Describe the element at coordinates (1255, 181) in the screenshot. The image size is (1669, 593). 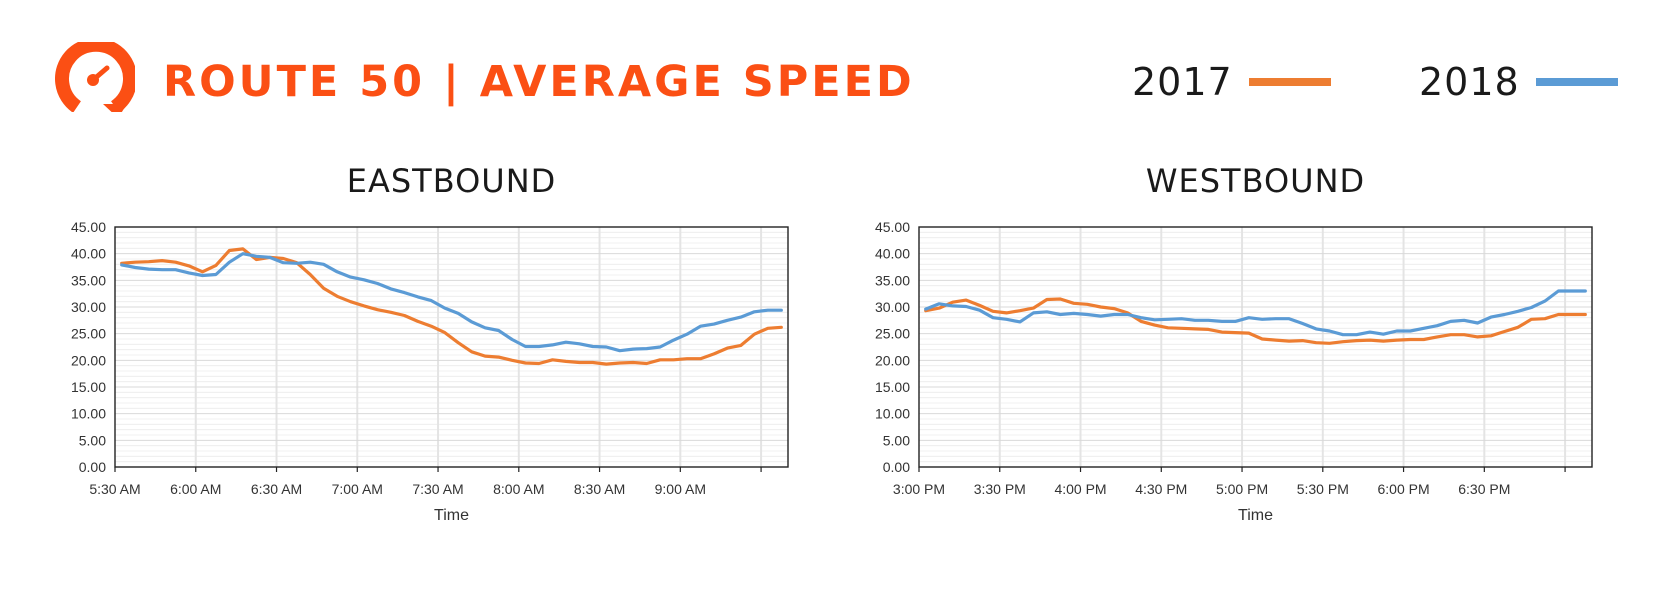
I see `chart-title: WESTBOUND` at that location.